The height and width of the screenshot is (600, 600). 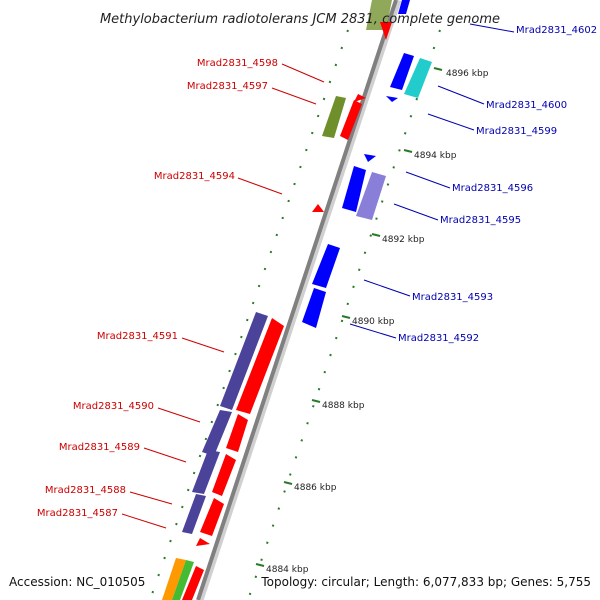 I want to click on tick-label: 4890 kbp, so click(x=373, y=322).